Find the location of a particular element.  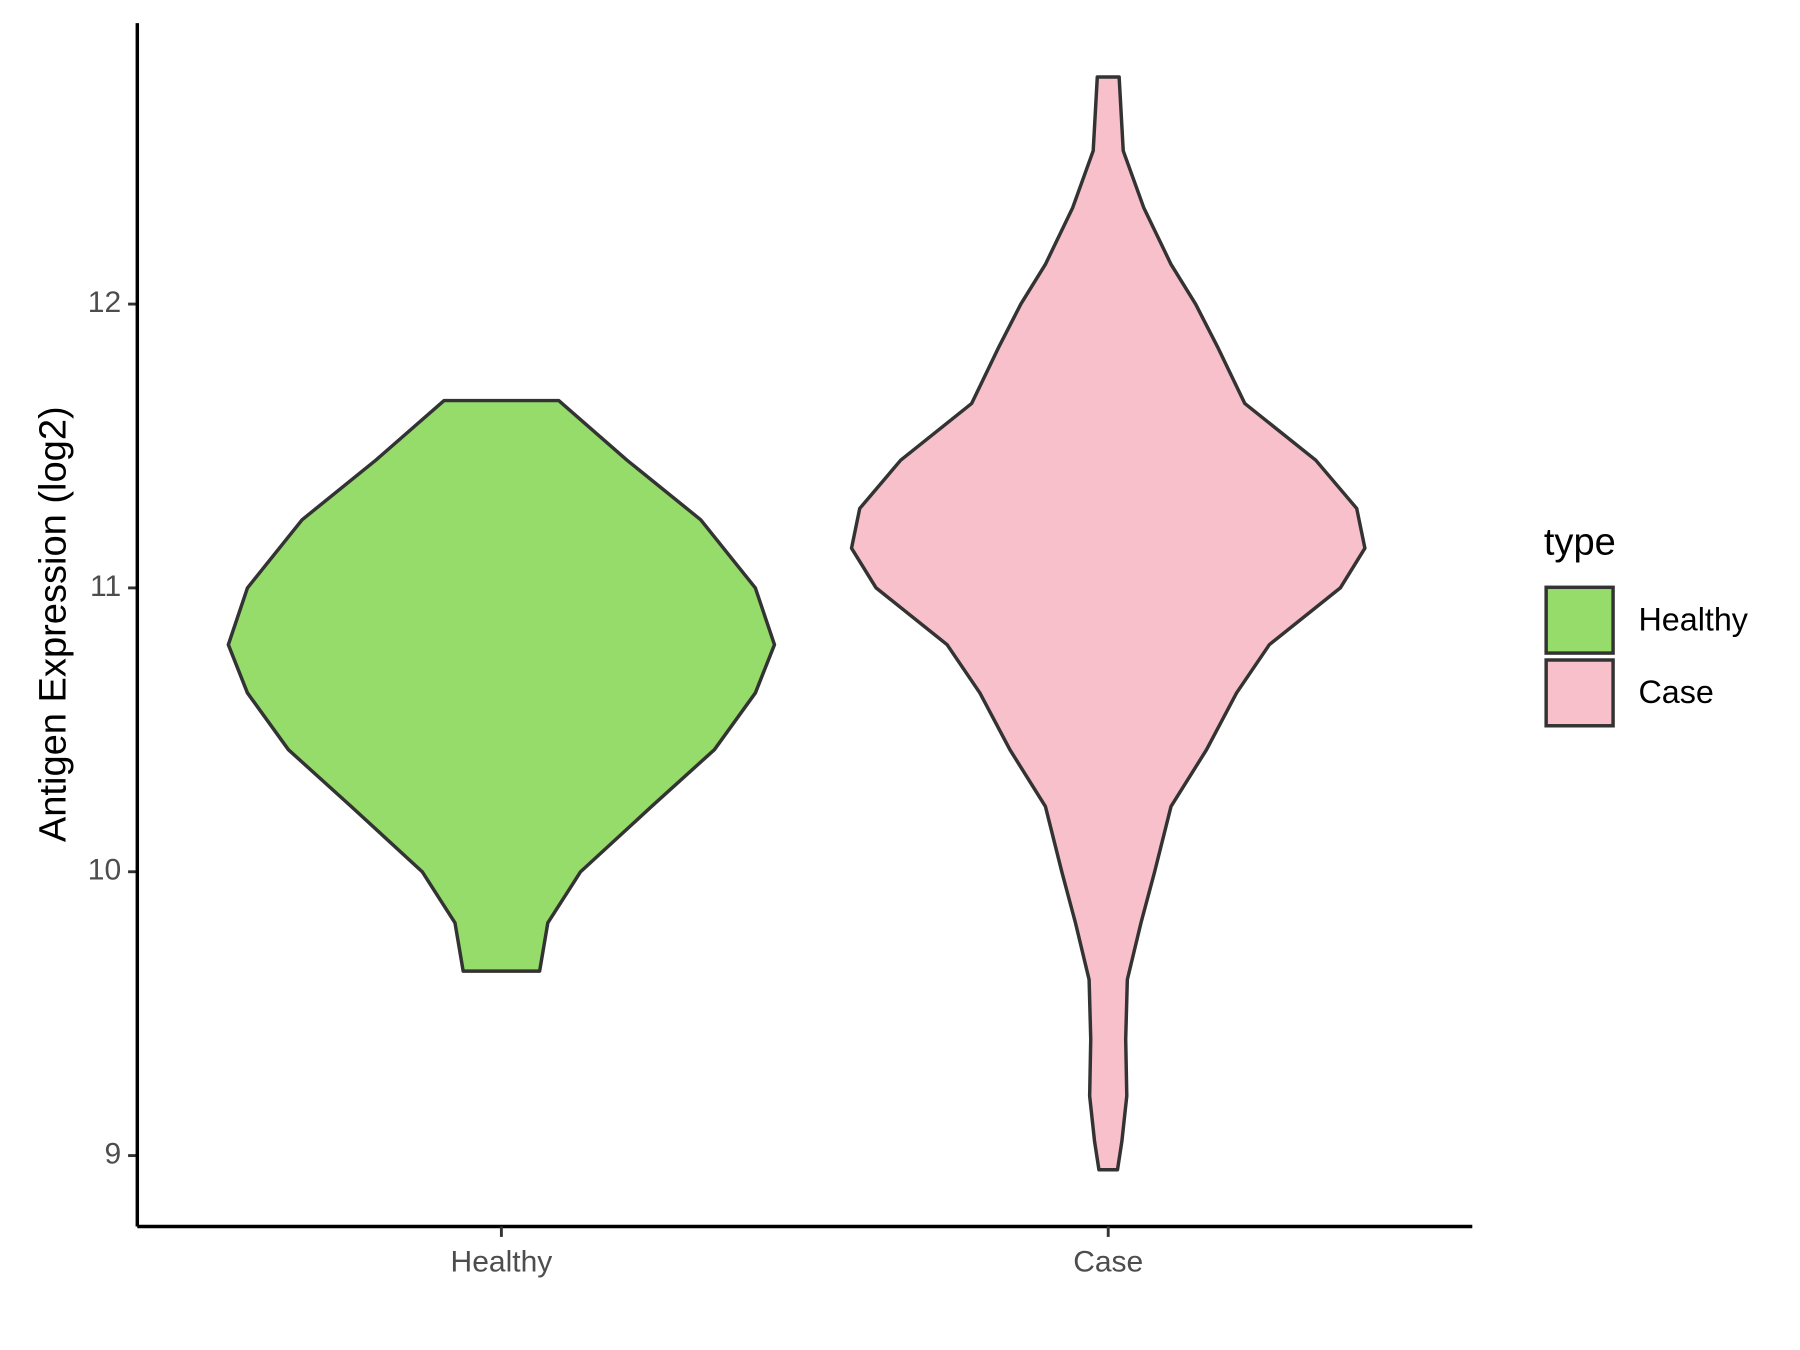

violin is located at coordinates (501, 685).